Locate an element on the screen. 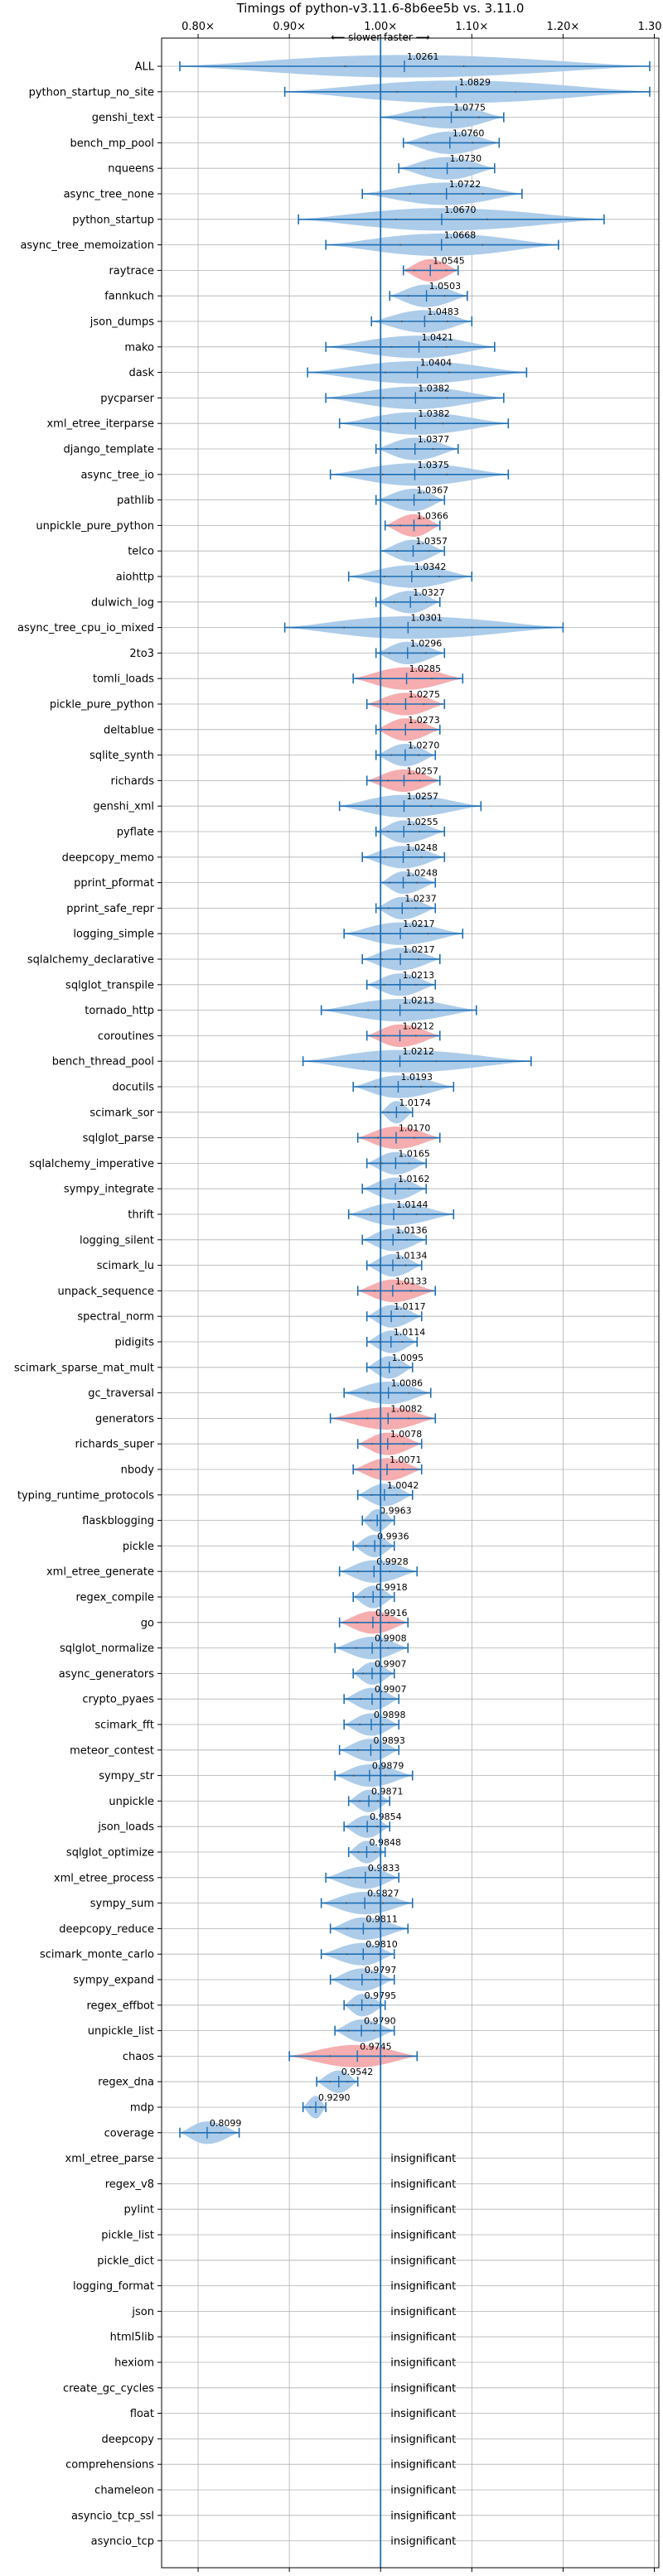 The height and width of the screenshot is (2576, 663). benchmark-label: sqlalchemy_declarative is located at coordinates (90, 960).